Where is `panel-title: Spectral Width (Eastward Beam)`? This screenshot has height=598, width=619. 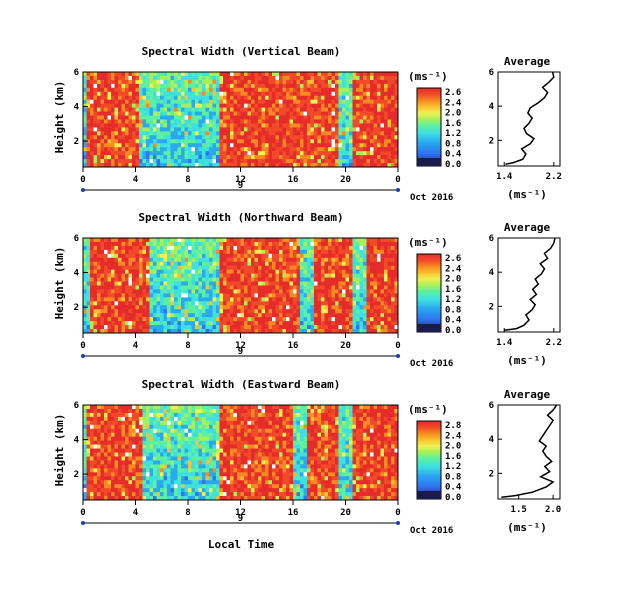
panel-title: Spectral Width (Eastward Beam) is located at coordinates (241, 384).